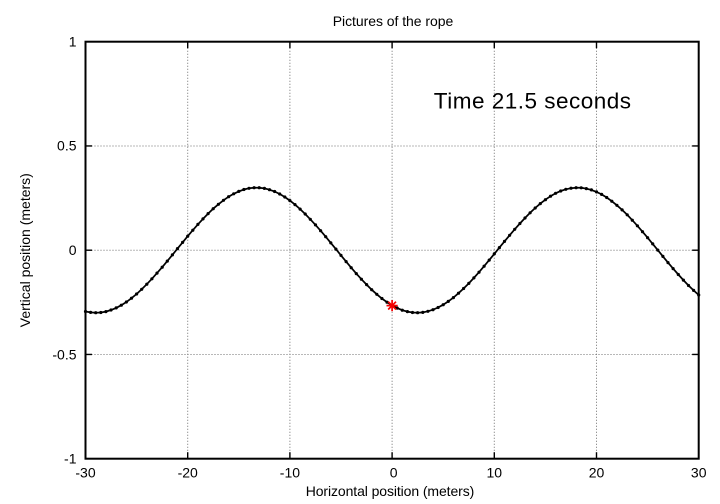 Image resolution: width=720 pixels, height=504 pixels. Describe the element at coordinates (390, 491) in the screenshot. I see `svg-text: Horizontal position (meters)` at that location.